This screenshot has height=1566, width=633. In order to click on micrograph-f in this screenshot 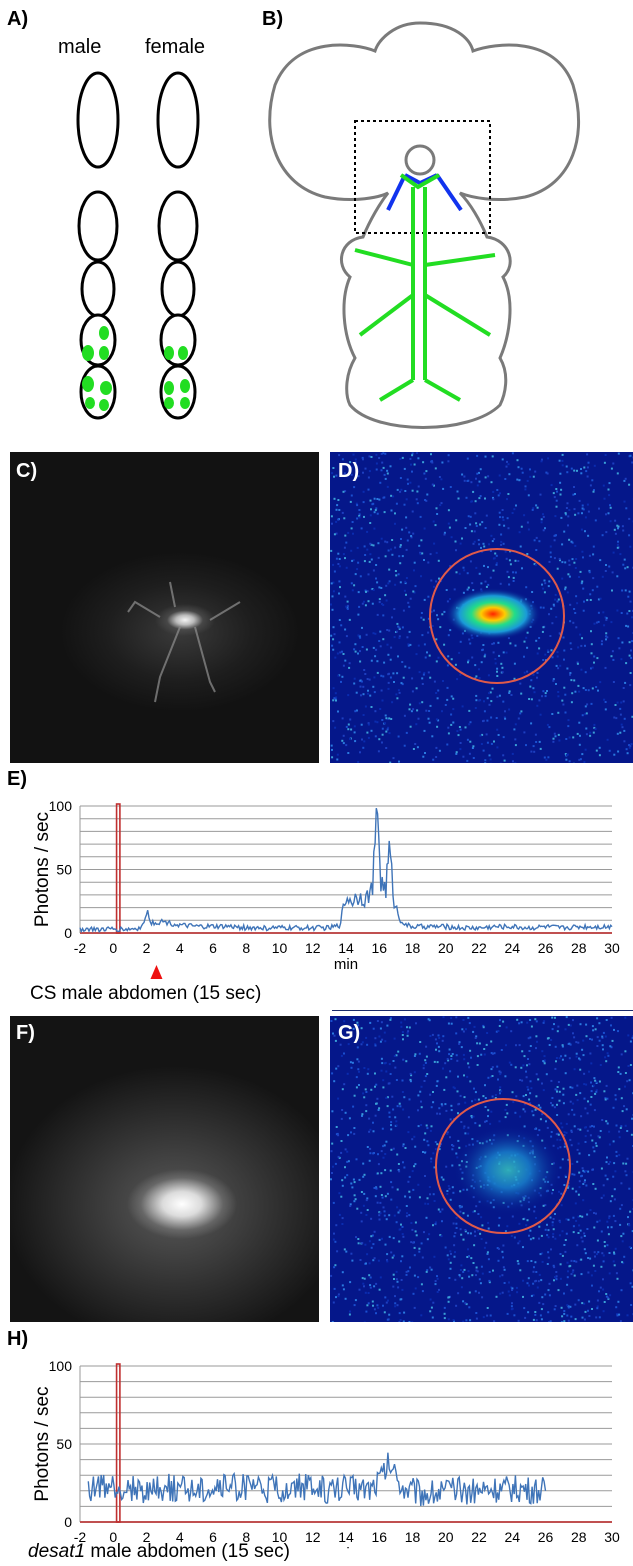, I will do `click(164, 1169)`.